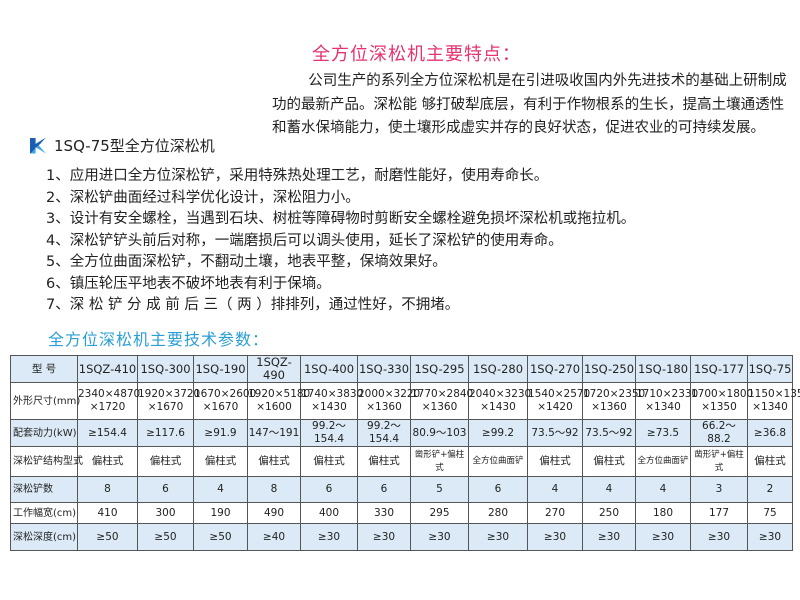  I want to click on table-cell: 180, so click(663, 513).